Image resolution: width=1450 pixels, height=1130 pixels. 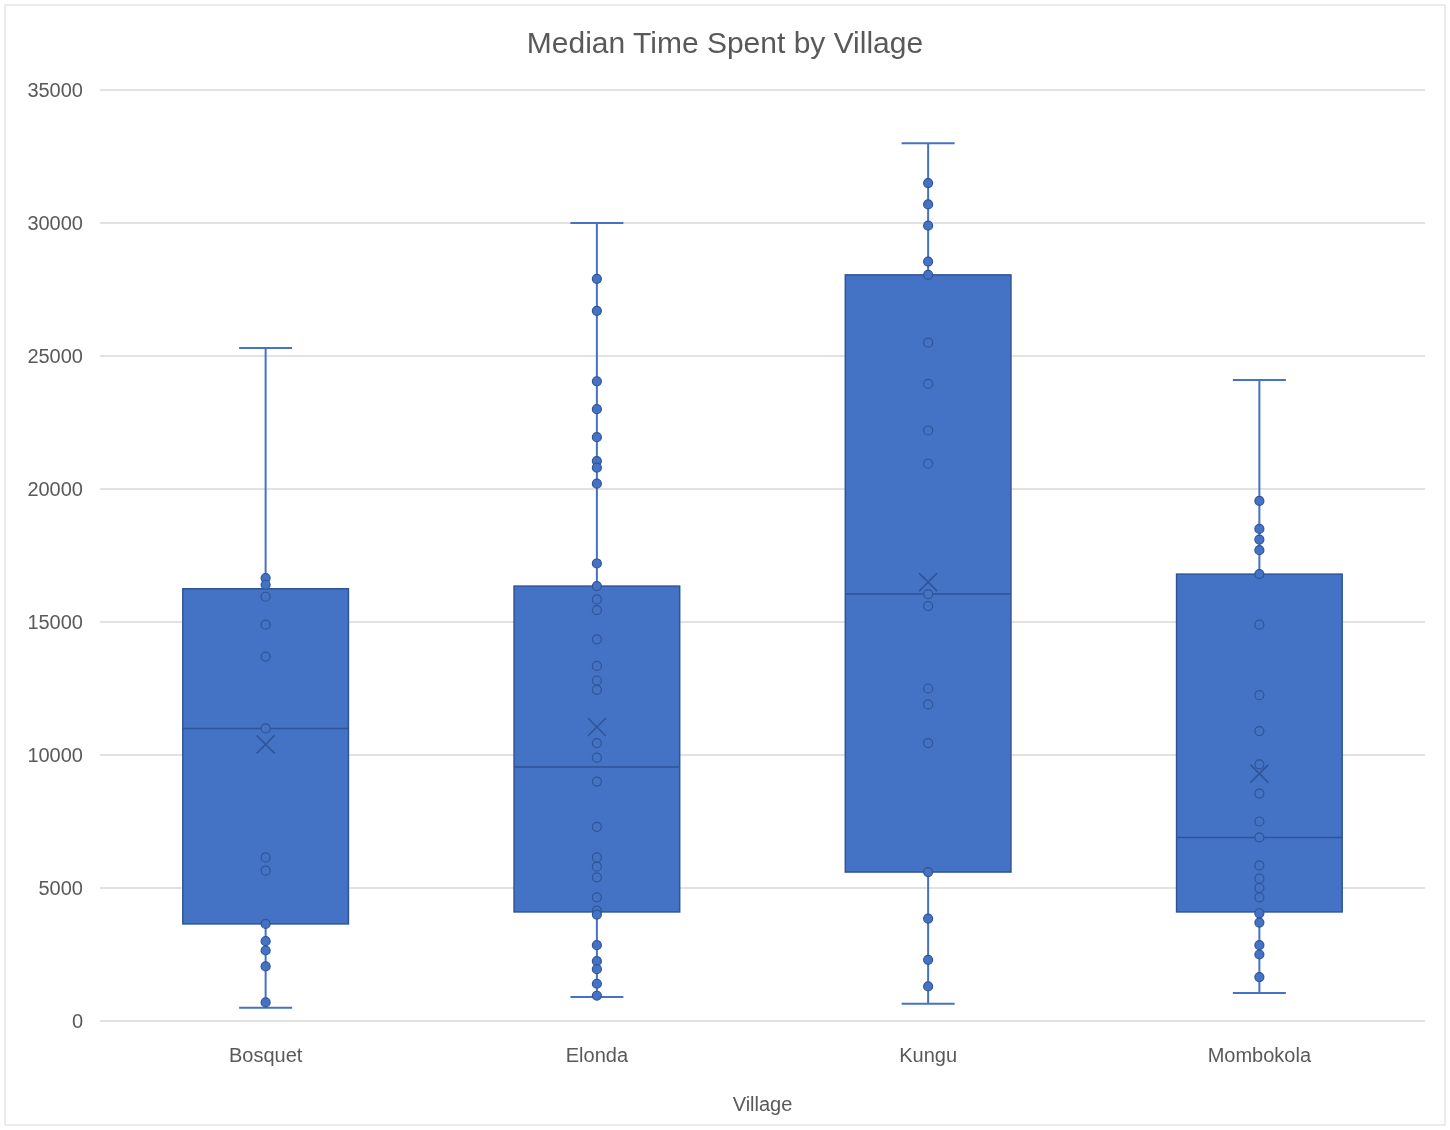 I want to click on x-tick-label: Bosquet, so click(x=265, y=1055).